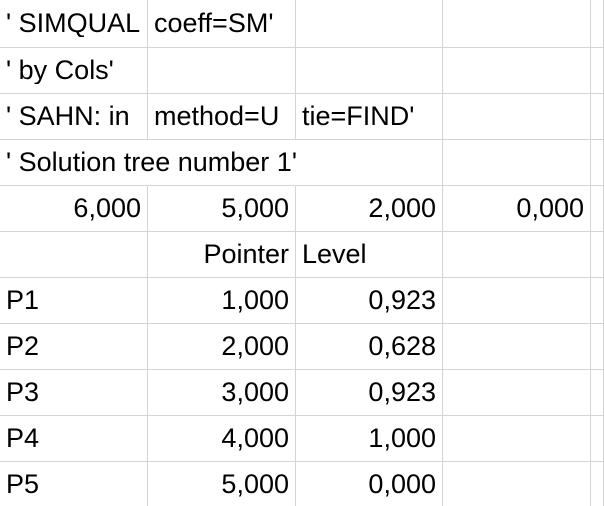  What do you see at coordinates (597, 484) in the screenshot?
I see `cell-e11` at bounding box center [597, 484].